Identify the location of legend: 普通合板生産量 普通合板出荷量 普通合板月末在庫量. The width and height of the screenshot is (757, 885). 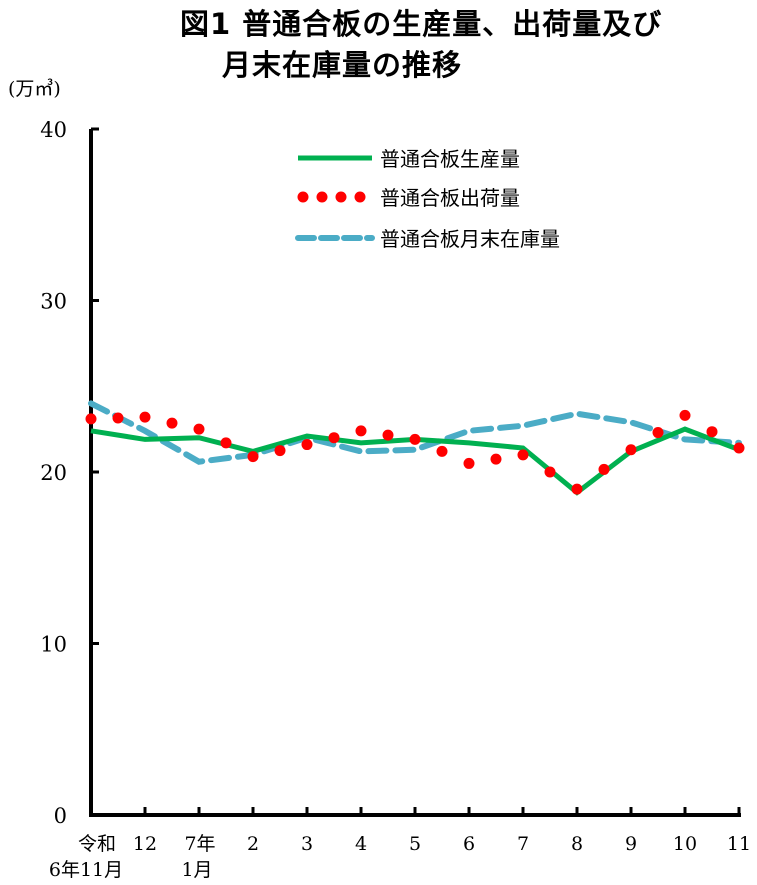
(427, 199).